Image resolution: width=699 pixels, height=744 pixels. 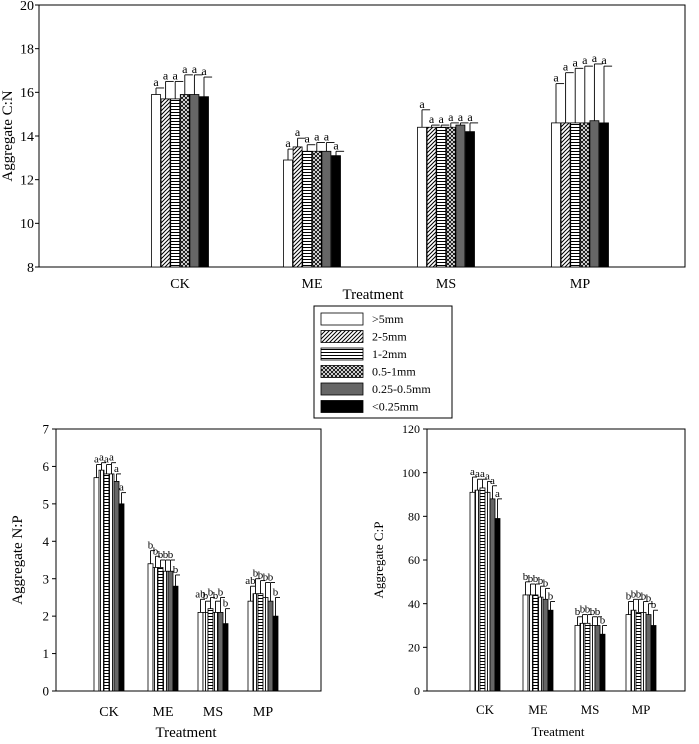 I want to click on y-tick-label: 7, so click(x=46, y=429).